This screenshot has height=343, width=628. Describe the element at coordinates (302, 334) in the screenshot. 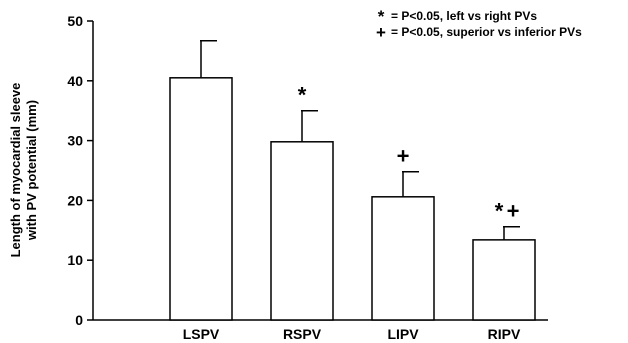

I see `x-category-label: RSPV` at that location.